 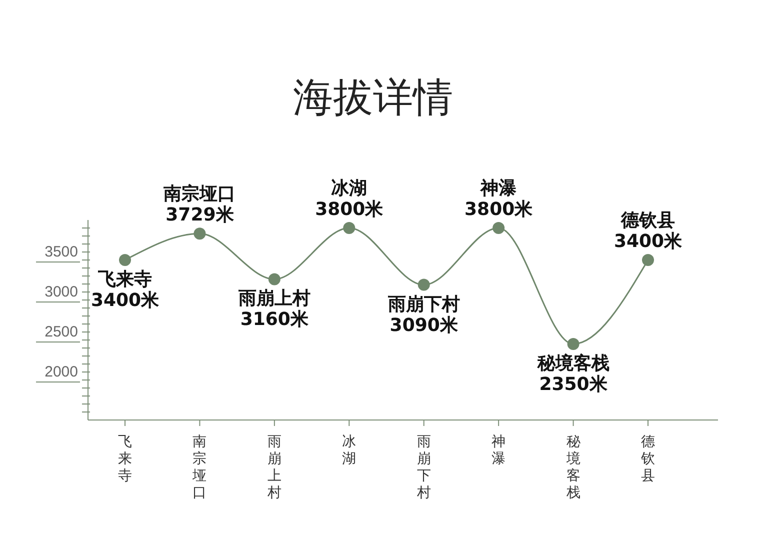 I want to click on data-label: 2350米, so click(x=573, y=384).